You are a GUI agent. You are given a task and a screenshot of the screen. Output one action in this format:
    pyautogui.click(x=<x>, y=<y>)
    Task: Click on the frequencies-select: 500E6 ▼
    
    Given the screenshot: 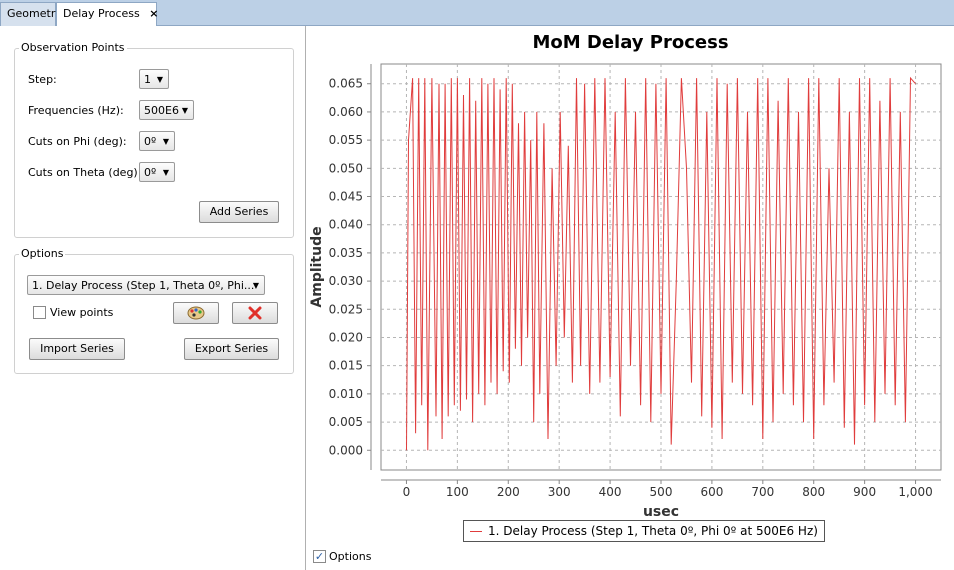 What is the action you would take?
    pyautogui.click(x=166, y=110)
    